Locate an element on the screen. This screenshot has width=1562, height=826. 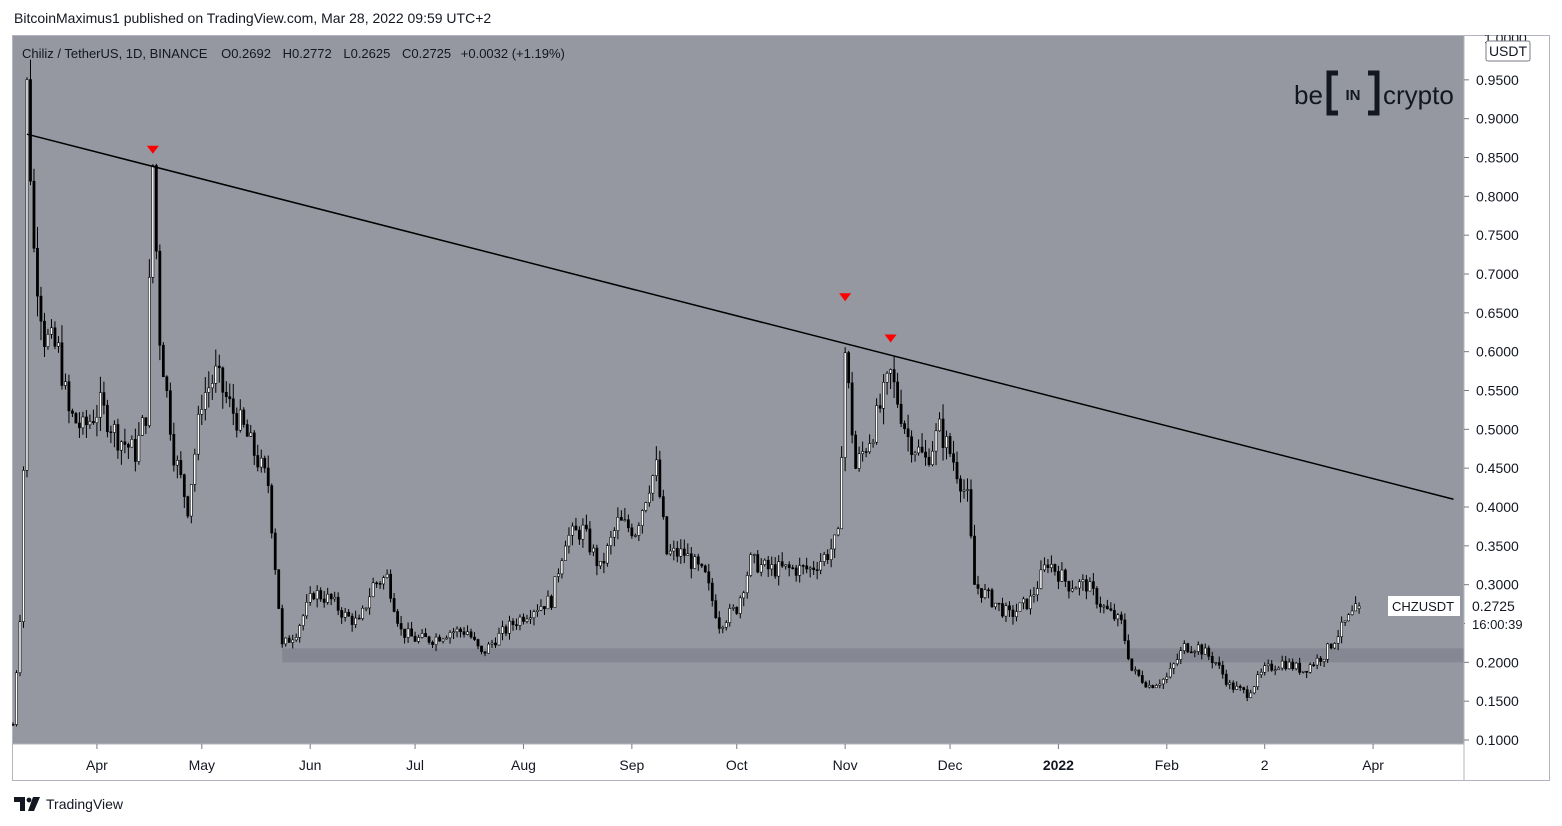
time-axis: Apr May Jun Jul Aug Sep Oct Nov Dec 2022 Feb 2 Apr is located at coordinates (735, 758).